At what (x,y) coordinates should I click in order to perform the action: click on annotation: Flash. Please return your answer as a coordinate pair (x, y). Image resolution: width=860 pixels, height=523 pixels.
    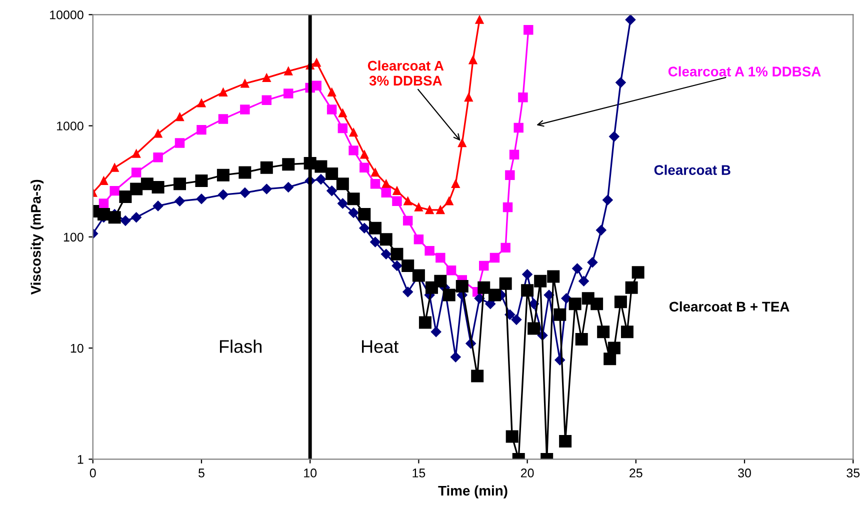
    Looking at the image, I should click on (241, 346).